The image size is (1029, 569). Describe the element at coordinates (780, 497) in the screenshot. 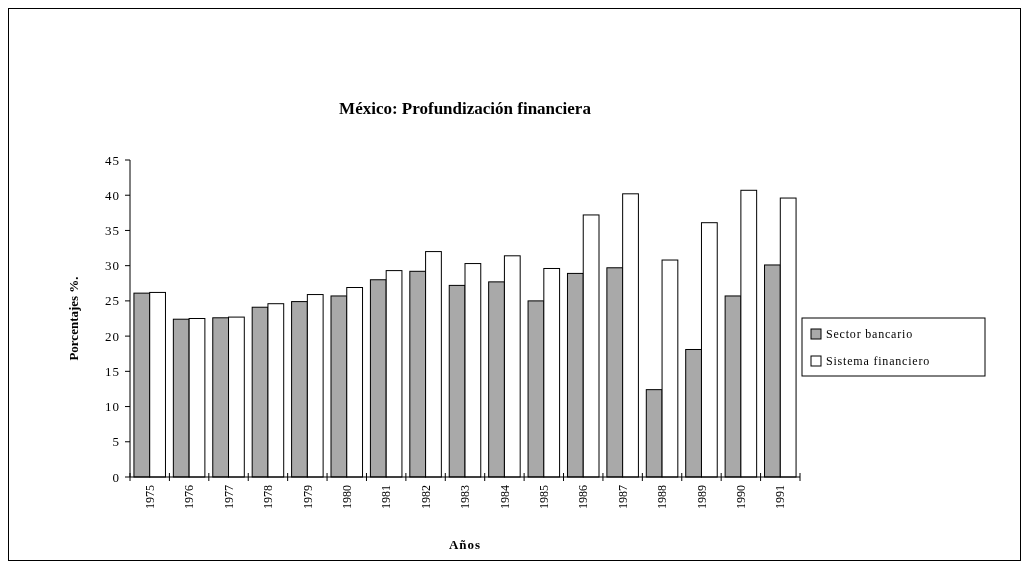

I see `x-tick-label: 1991` at that location.